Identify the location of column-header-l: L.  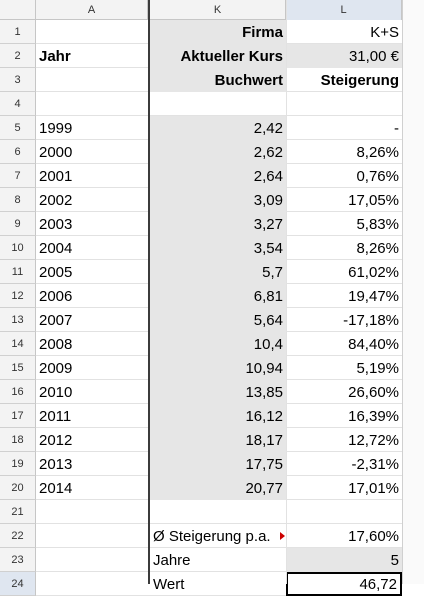
(344, 10).